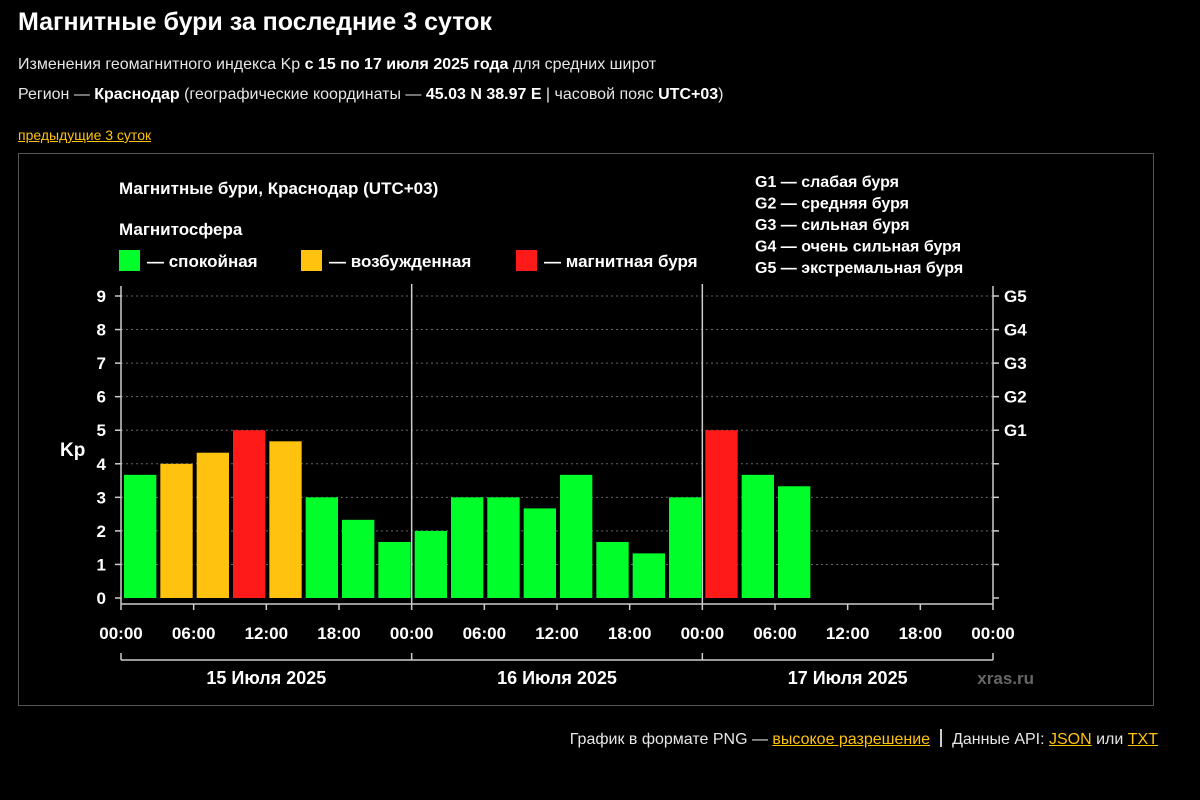 This screenshot has width=1200, height=800. What do you see at coordinates (101, 598) in the screenshot?
I see `y-tick-label-0: 0` at bounding box center [101, 598].